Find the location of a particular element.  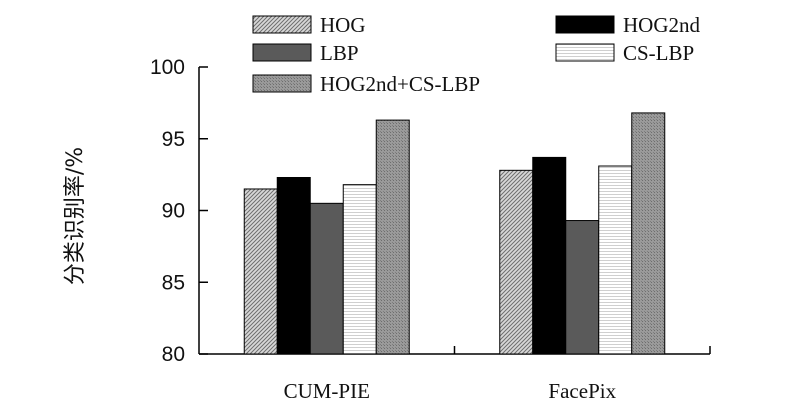

legend-label: CS-LBP is located at coordinates (658, 53).